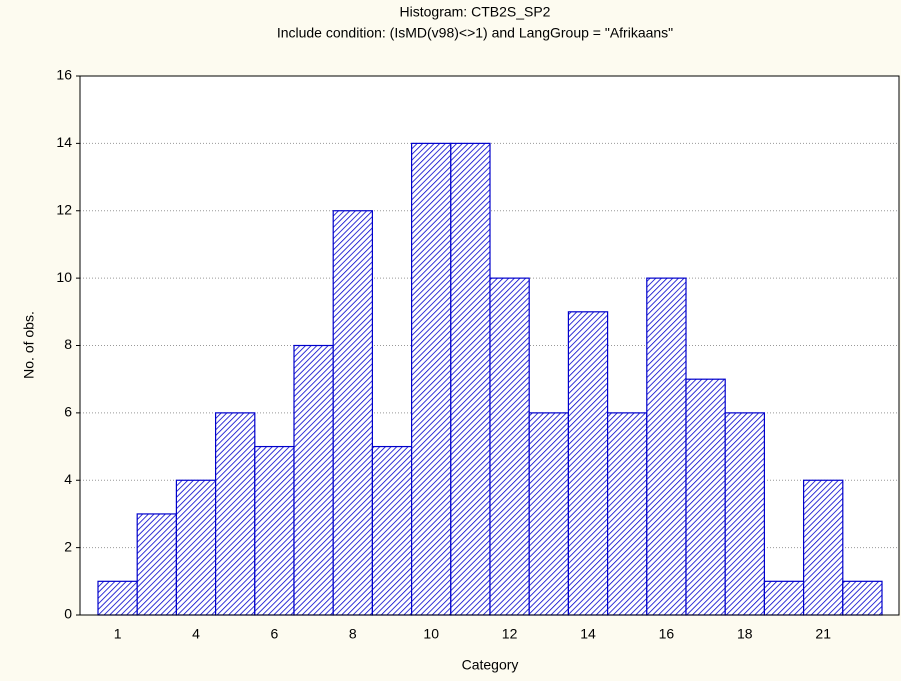 The height and width of the screenshot is (681, 901). I want to click on x-tick-label: 1, so click(118, 634).